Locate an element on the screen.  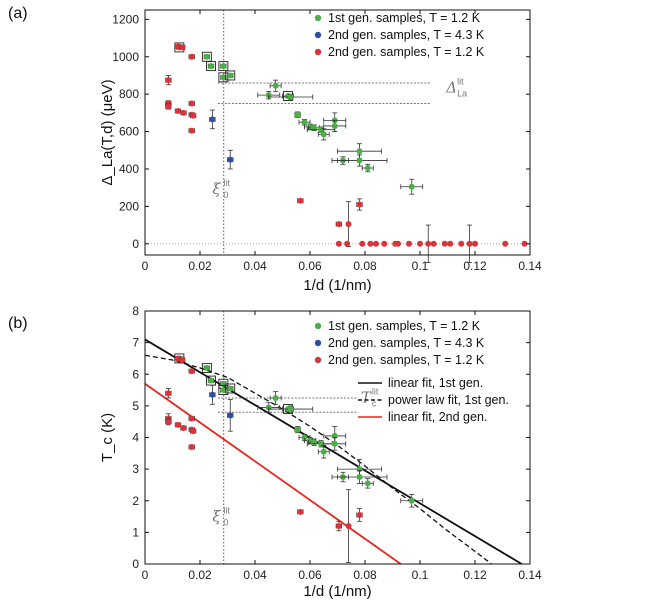
y-tick-label: 3 is located at coordinates (135, 469).